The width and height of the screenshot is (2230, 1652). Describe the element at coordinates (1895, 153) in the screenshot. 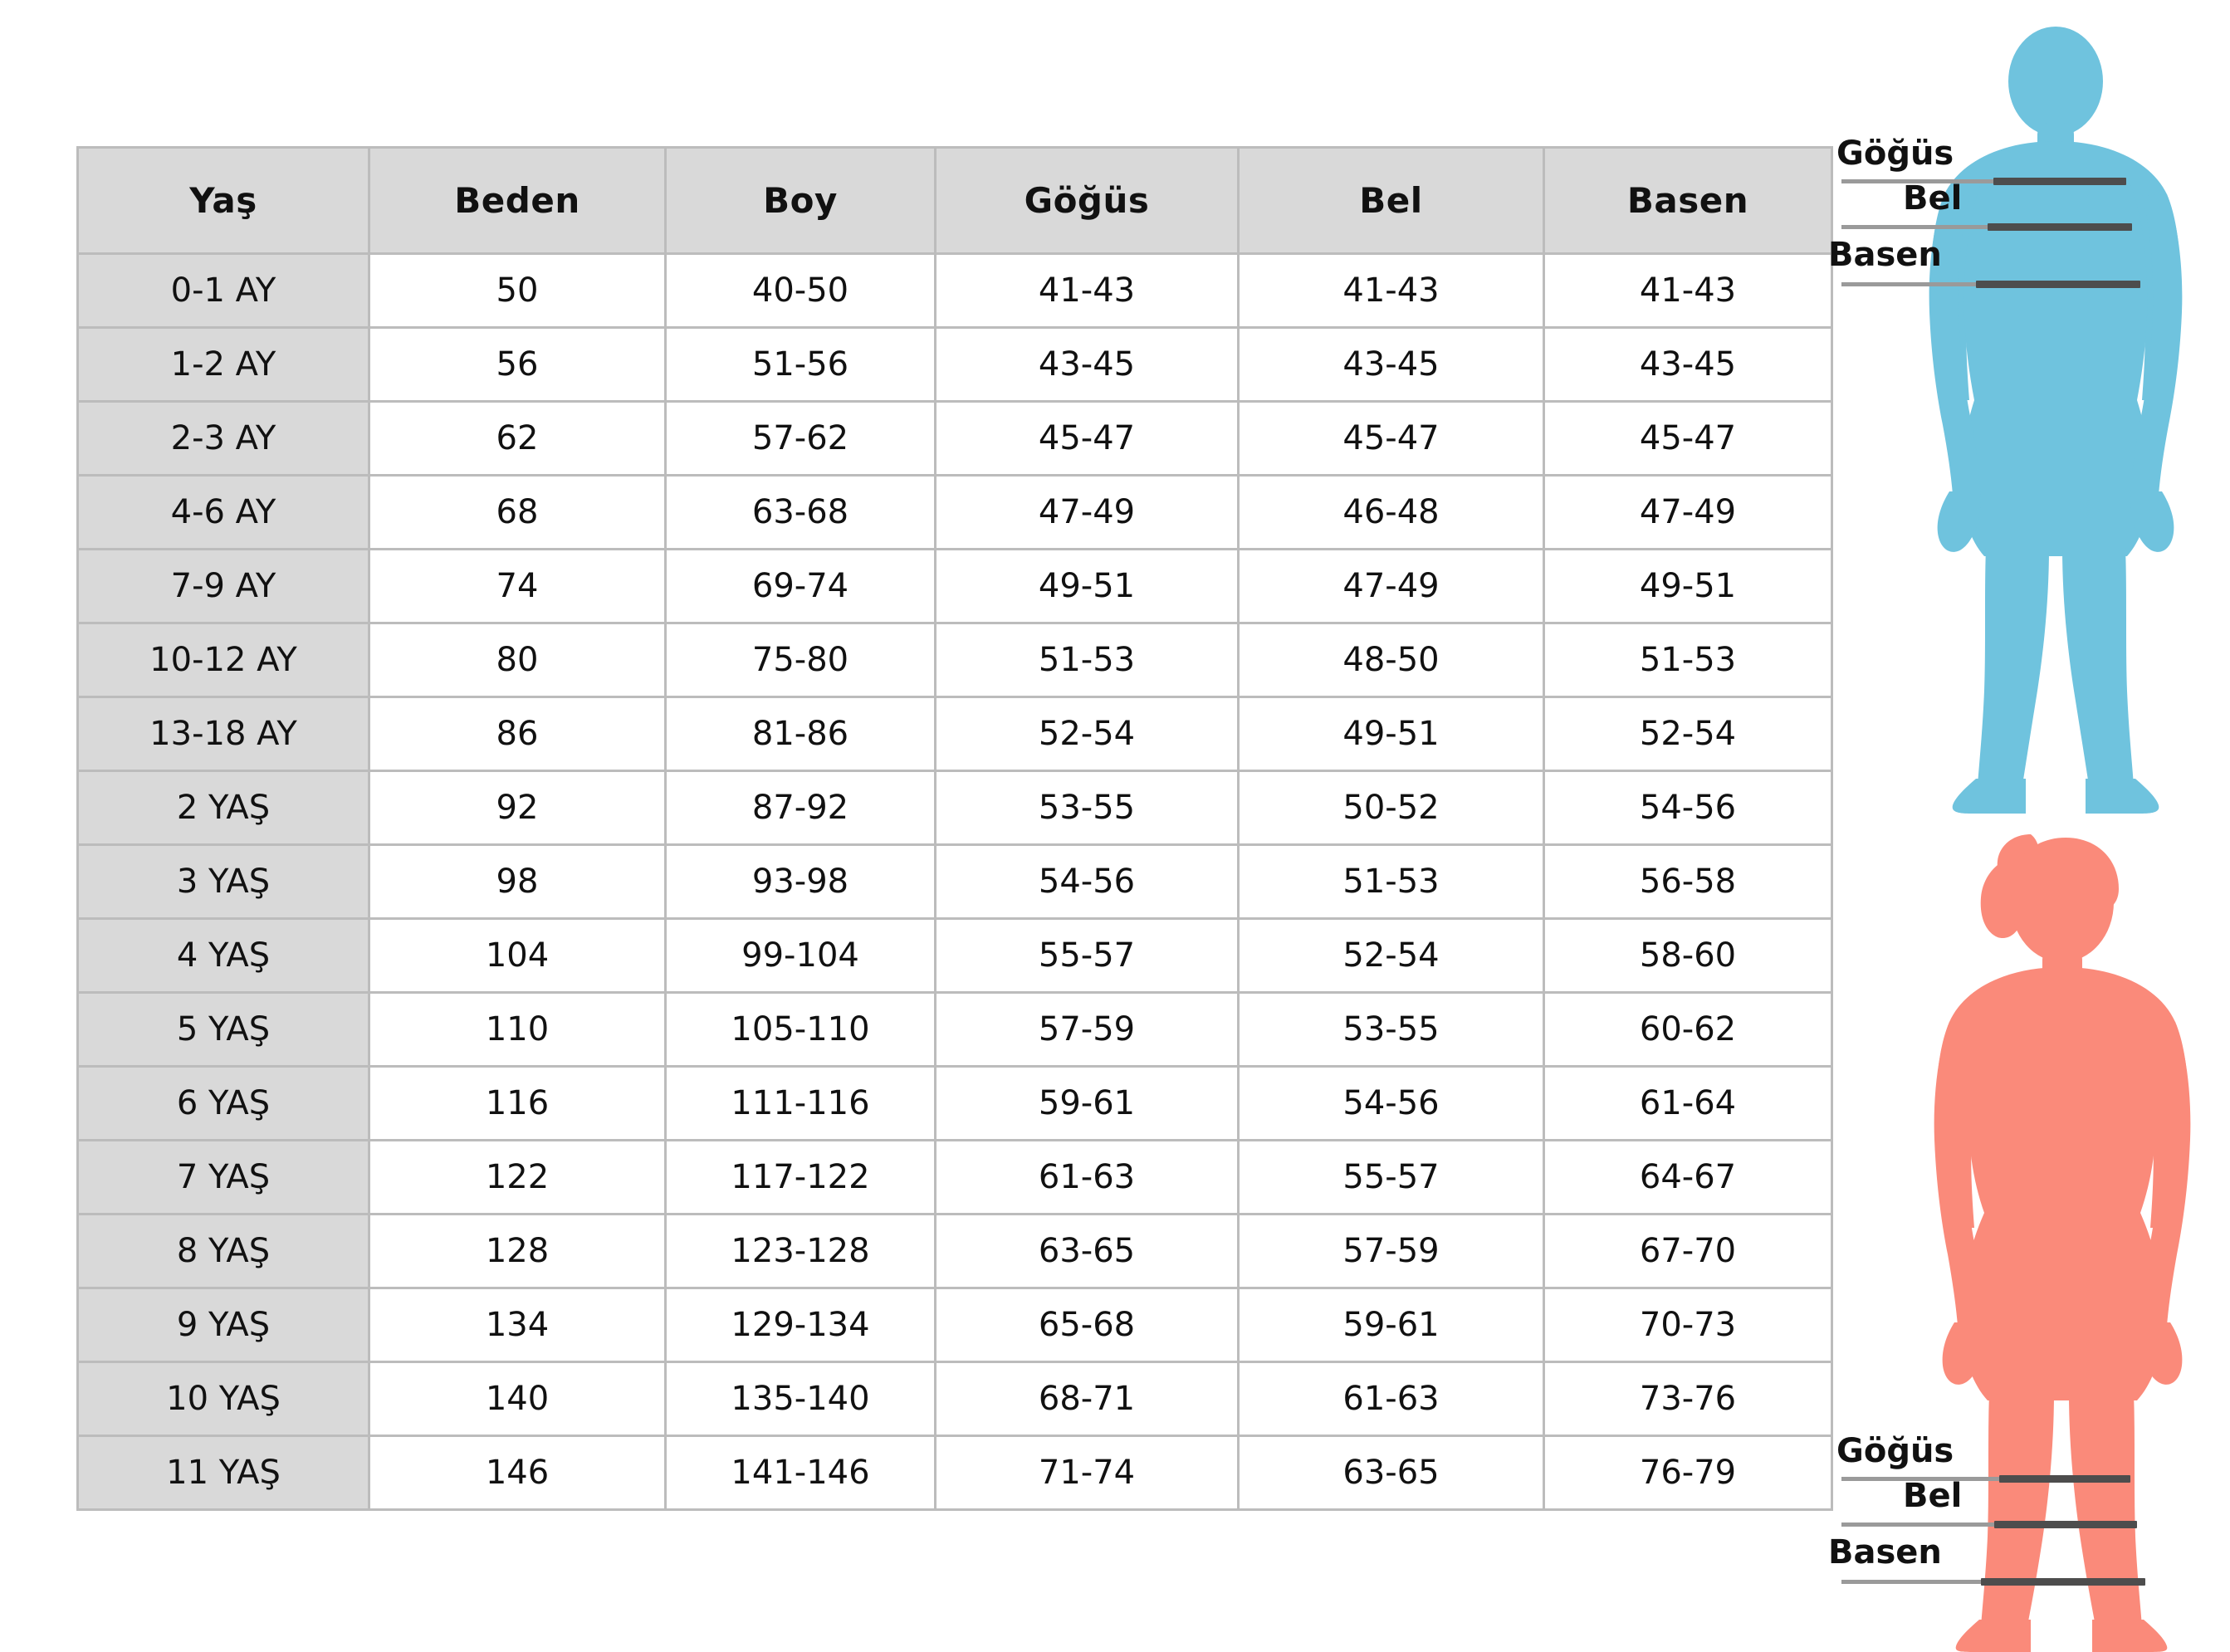

I see `label-gogus-blue: Göğüs` at that location.